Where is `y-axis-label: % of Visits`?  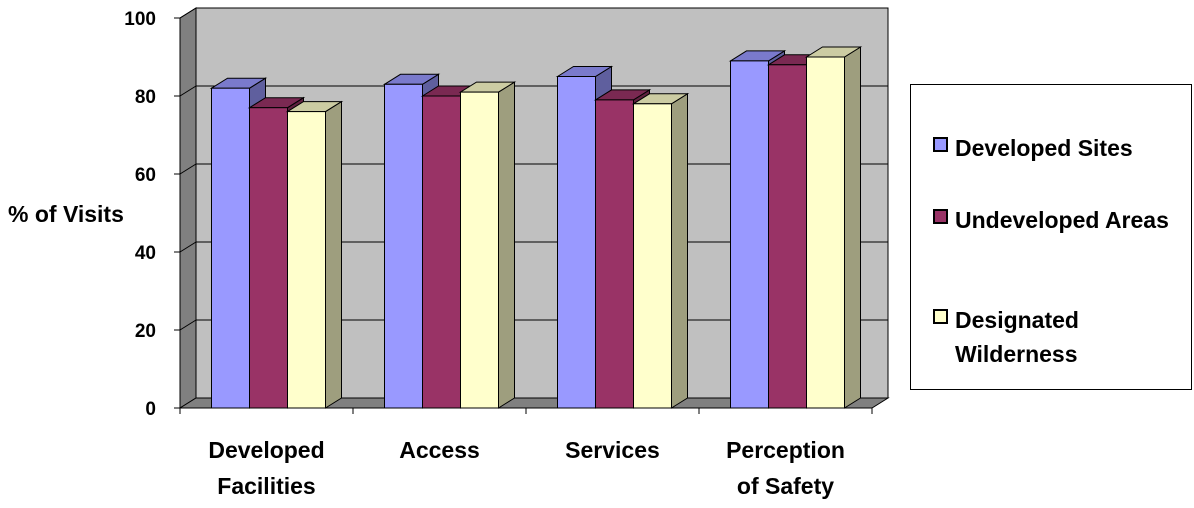 y-axis-label: % of Visits is located at coordinates (66, 214).